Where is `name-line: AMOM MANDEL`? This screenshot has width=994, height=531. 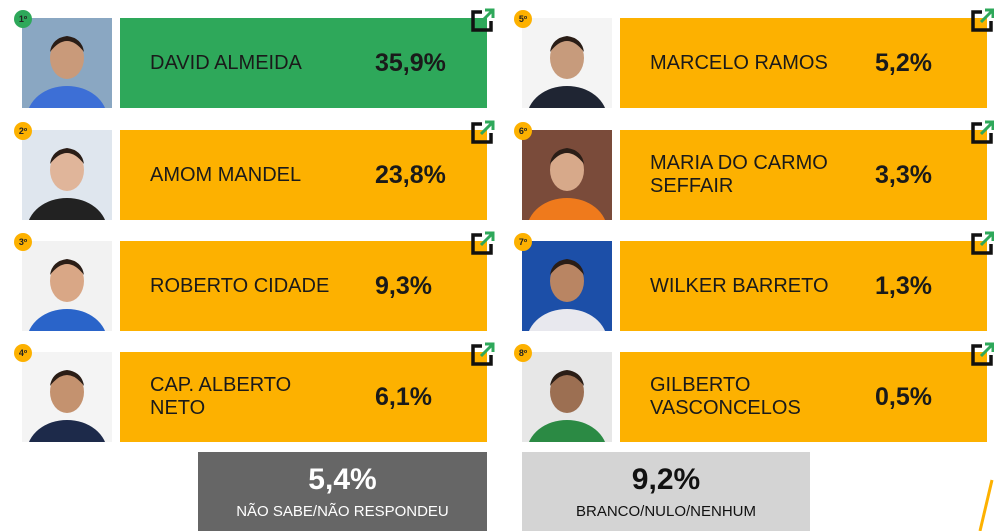
name-line: AMOM MANDEL is located at coordinates (226, 174).